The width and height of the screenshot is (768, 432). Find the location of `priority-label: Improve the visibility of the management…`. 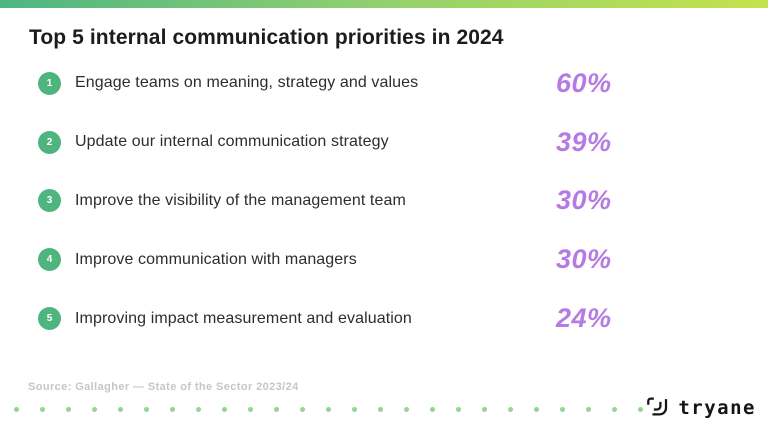

priority-label: Improve the visibility of the management… is located at coordinates (240, 200).